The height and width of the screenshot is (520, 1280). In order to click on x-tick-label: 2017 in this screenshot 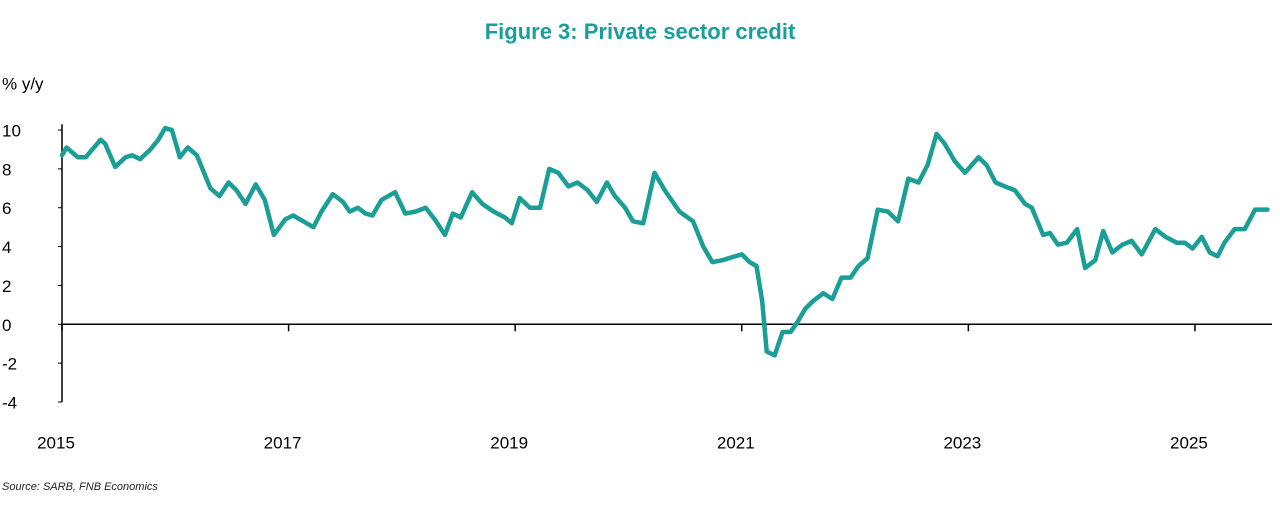, I will do `click(283, 442)`.